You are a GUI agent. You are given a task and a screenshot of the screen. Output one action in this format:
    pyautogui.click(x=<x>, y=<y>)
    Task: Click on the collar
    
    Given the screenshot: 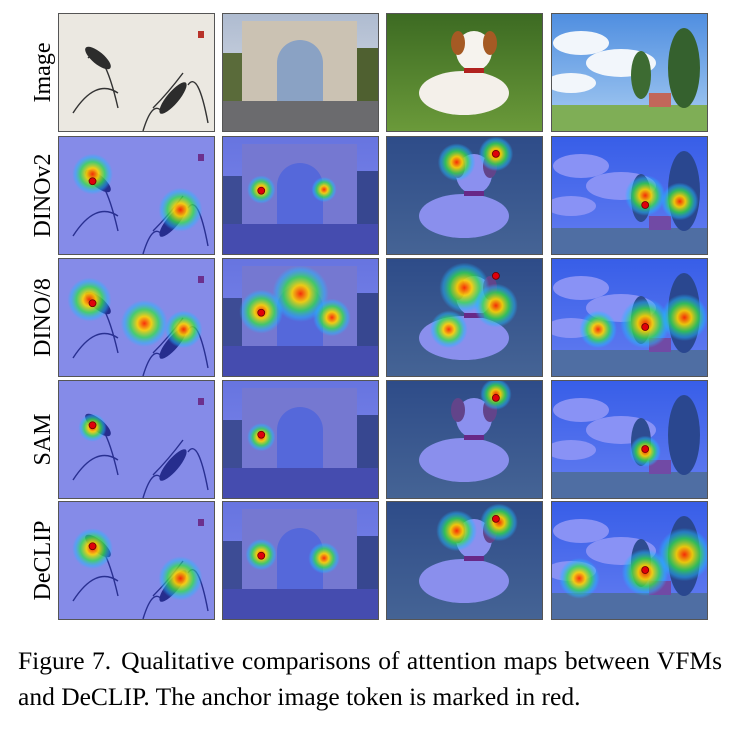 What is the action you would take?
    pyautogui.click(x=474, y=70)
    